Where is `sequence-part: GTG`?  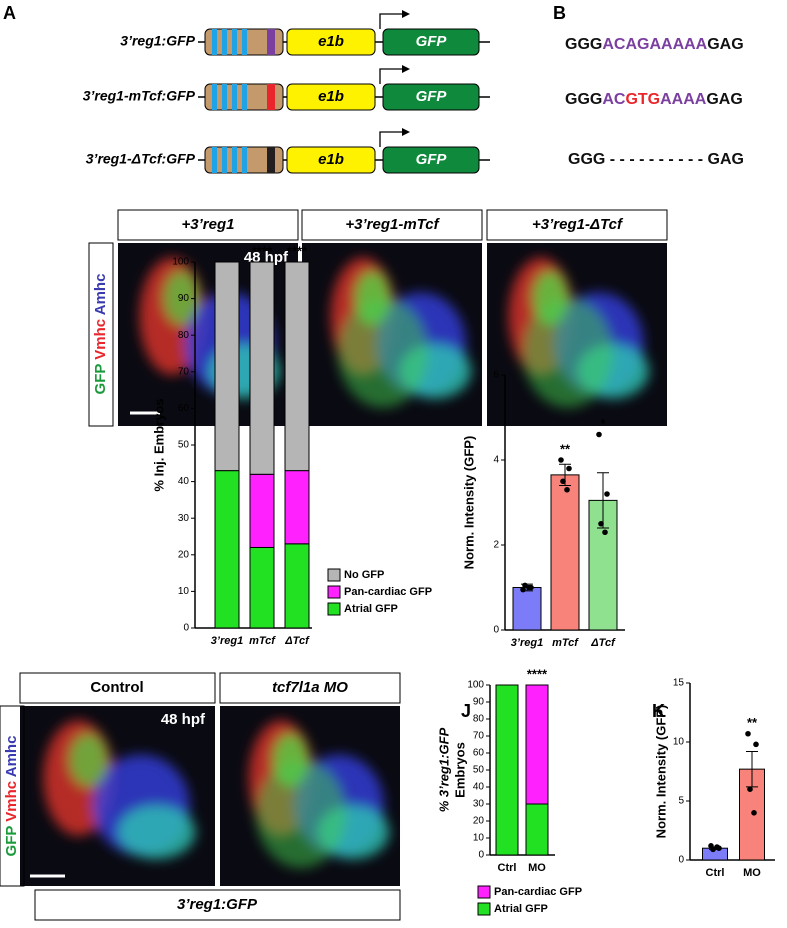
sequence-part: GTG is located at coordinates (642, 99).